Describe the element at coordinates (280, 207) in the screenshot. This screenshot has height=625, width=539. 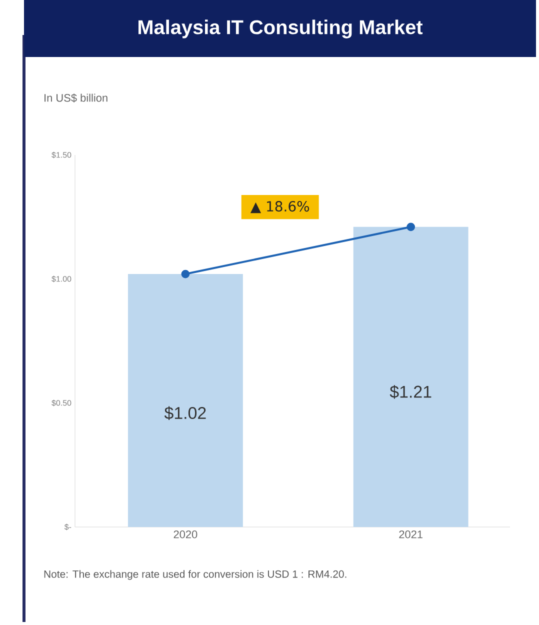
I see `annotation: ▲ 18.6%` at that location.